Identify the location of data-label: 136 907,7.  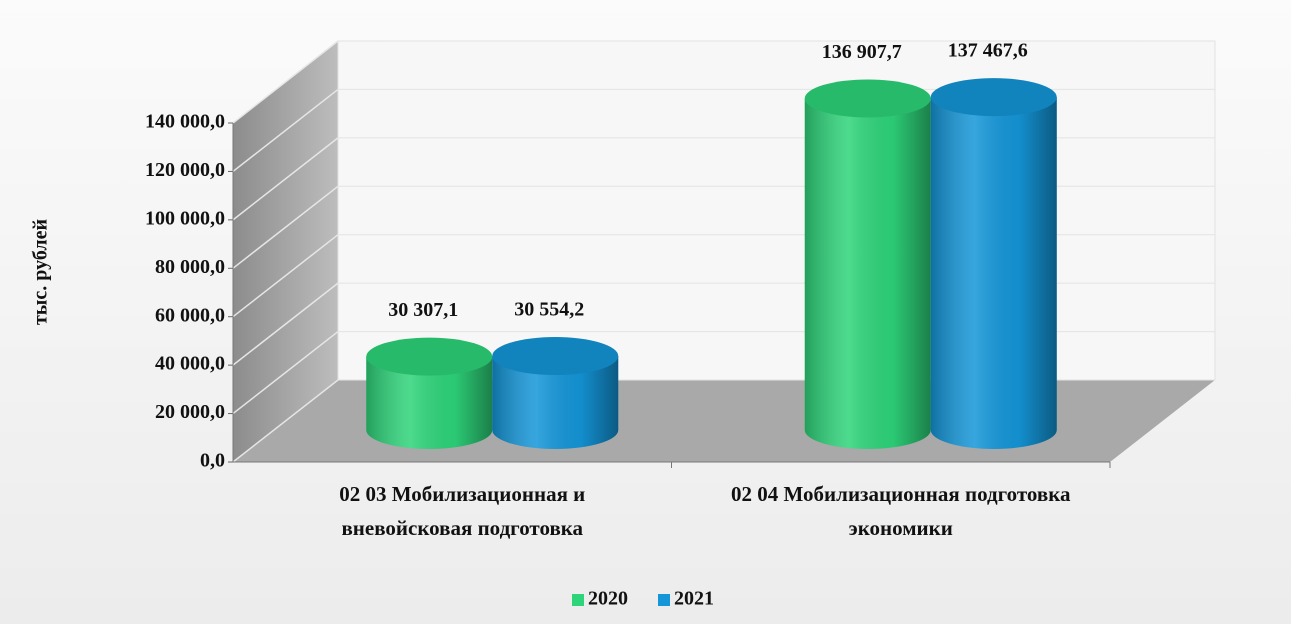
(862, 52).